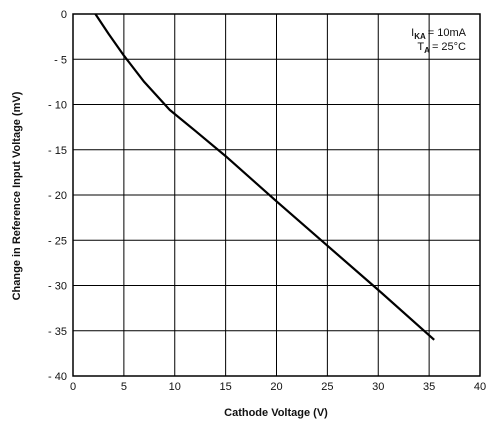  I want to click on x-tick-label: 20, so click(276, 387).